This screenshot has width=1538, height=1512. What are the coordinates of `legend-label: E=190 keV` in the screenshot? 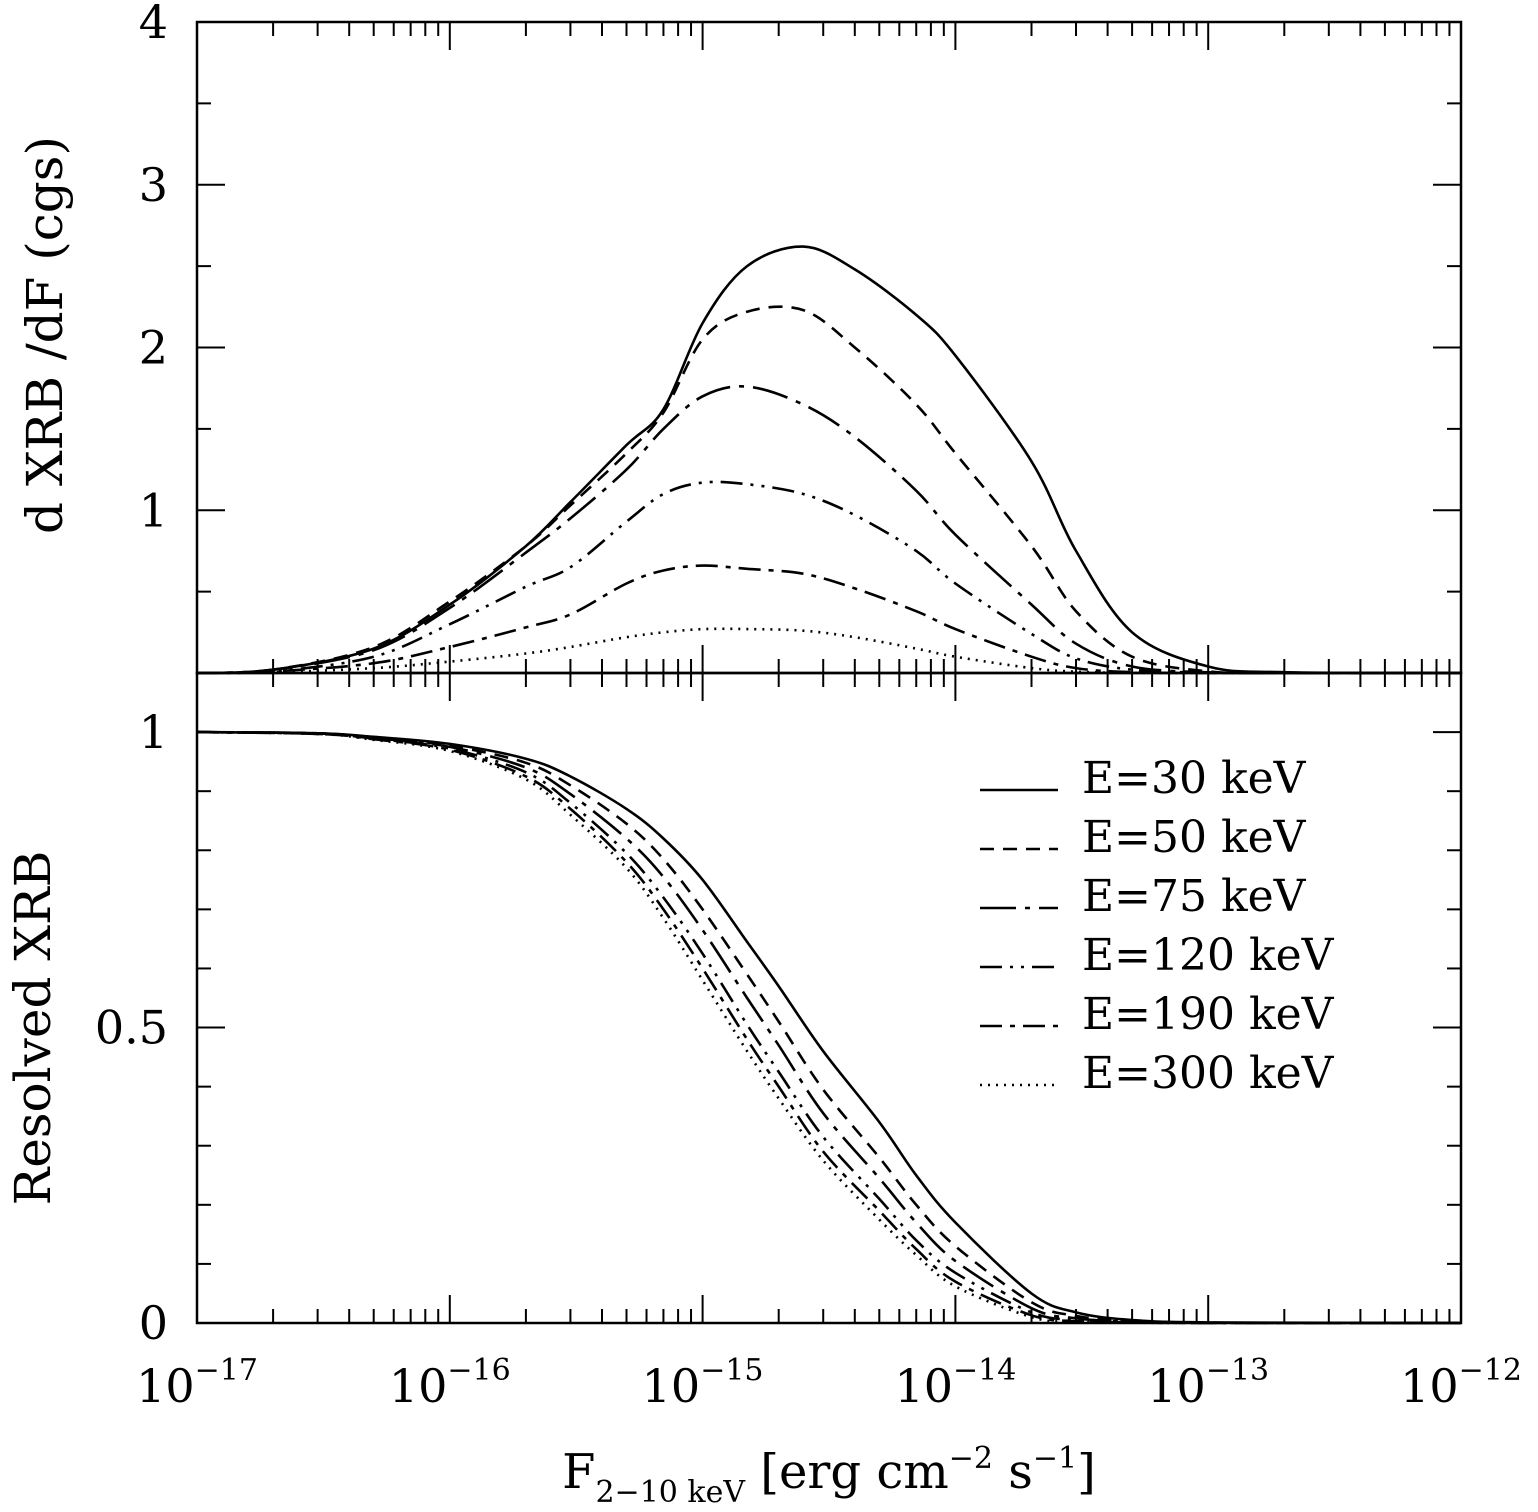 It's located at (1208, 1014).